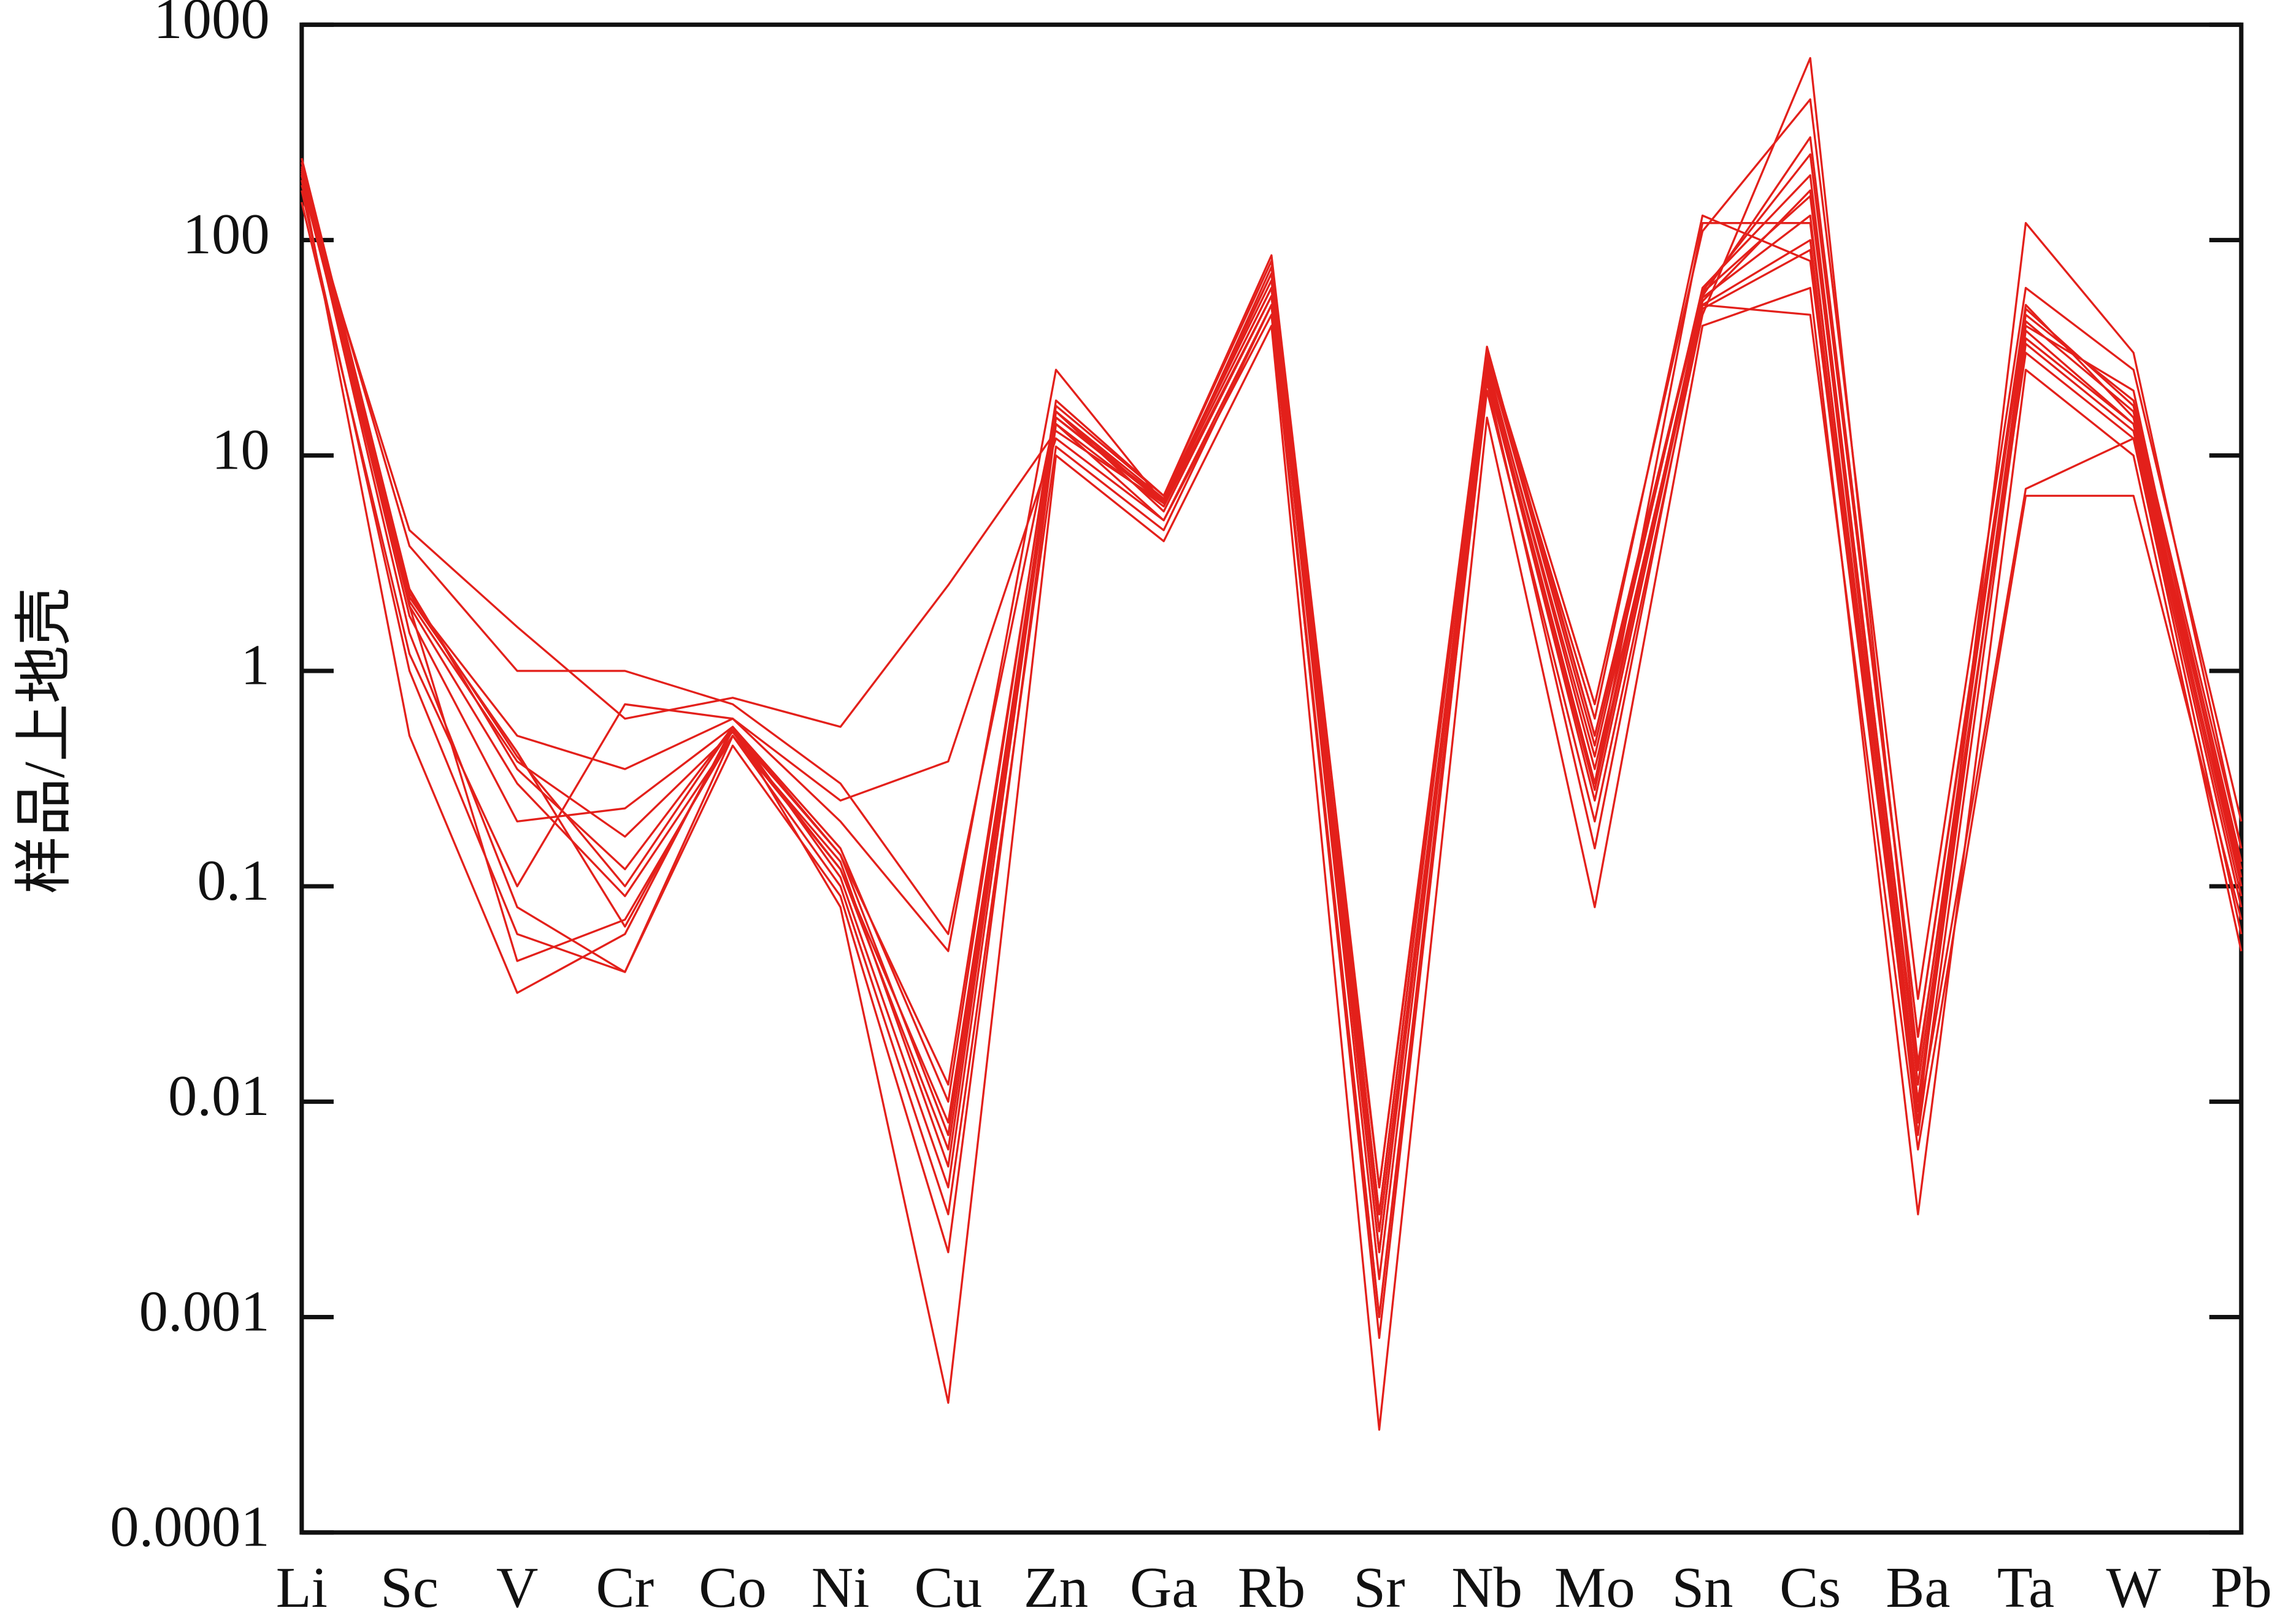 Image resolution: width=2280 pixels, height=1624 pixels. What do you see at coordinates (302, 1588) in the screenshot?
I see `x-tick-label: Li` at bounding box center [302, 1588].